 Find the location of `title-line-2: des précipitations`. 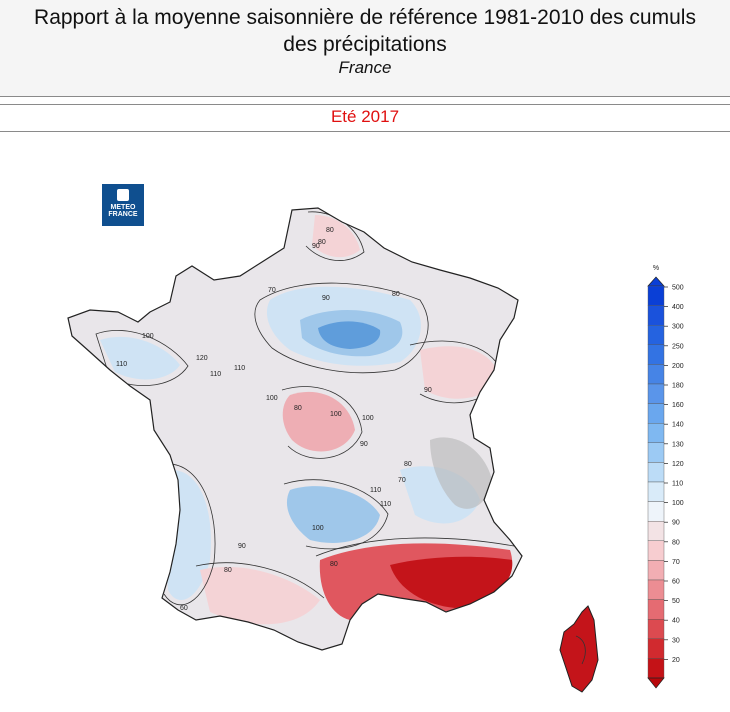

title-line-2: des précipitations is located at coordinates (365, 44).